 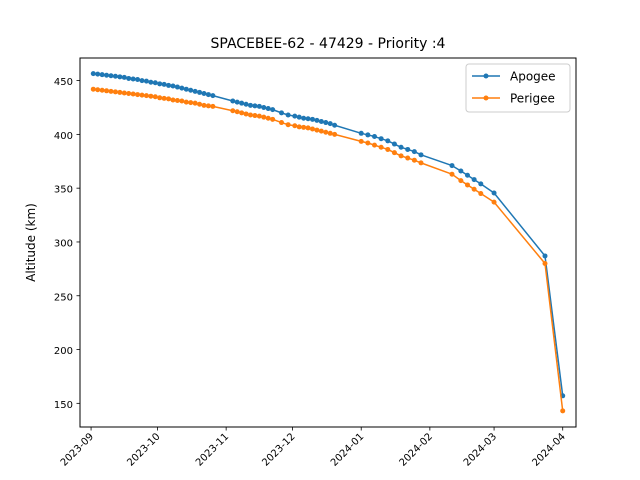 What do you see at coordinates (63, 136) in the screenshot?
I see `y-tick-label: 400` at bounding box center [63, 136].